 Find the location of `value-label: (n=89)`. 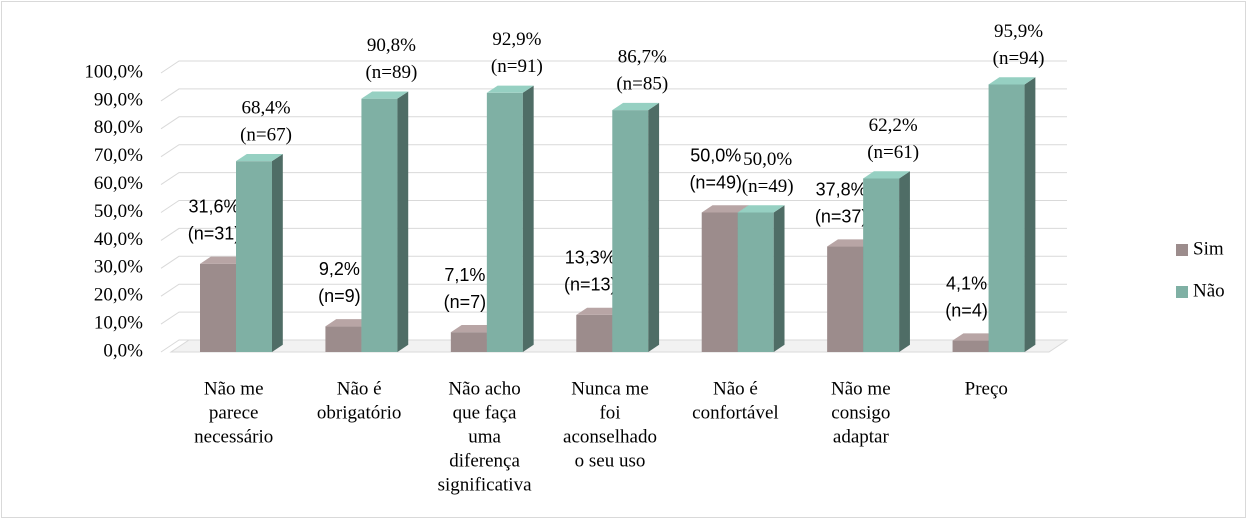

value-label: (n=89) is located at coordinates (391, 72).